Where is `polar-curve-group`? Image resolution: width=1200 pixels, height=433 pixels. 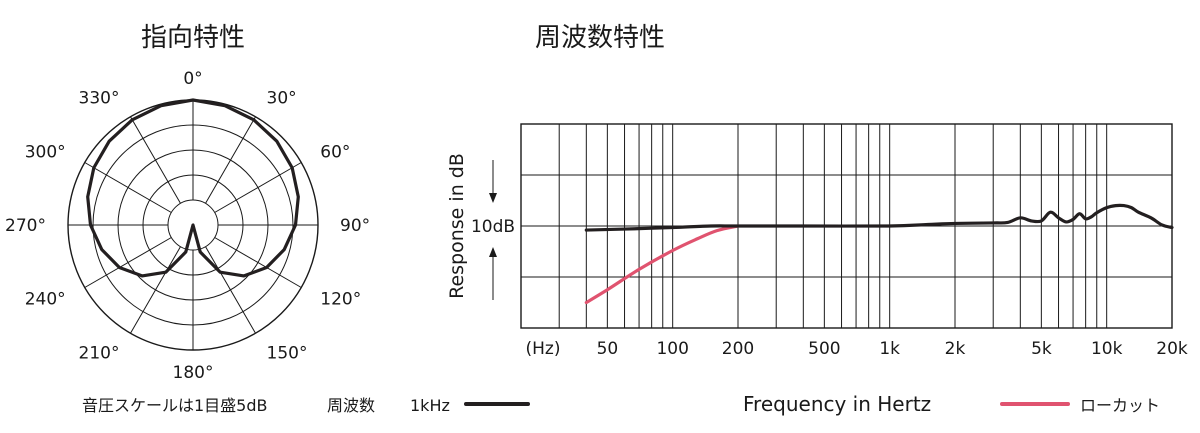
polar-curve-group is located at coordinates (193, 188).